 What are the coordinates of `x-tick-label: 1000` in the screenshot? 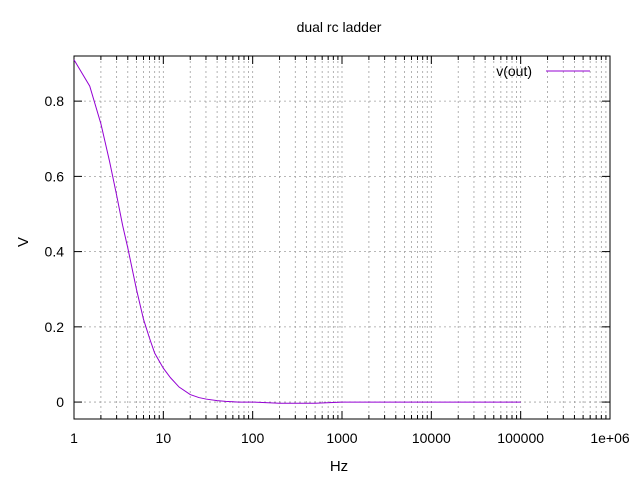 It's located at (341, 438).